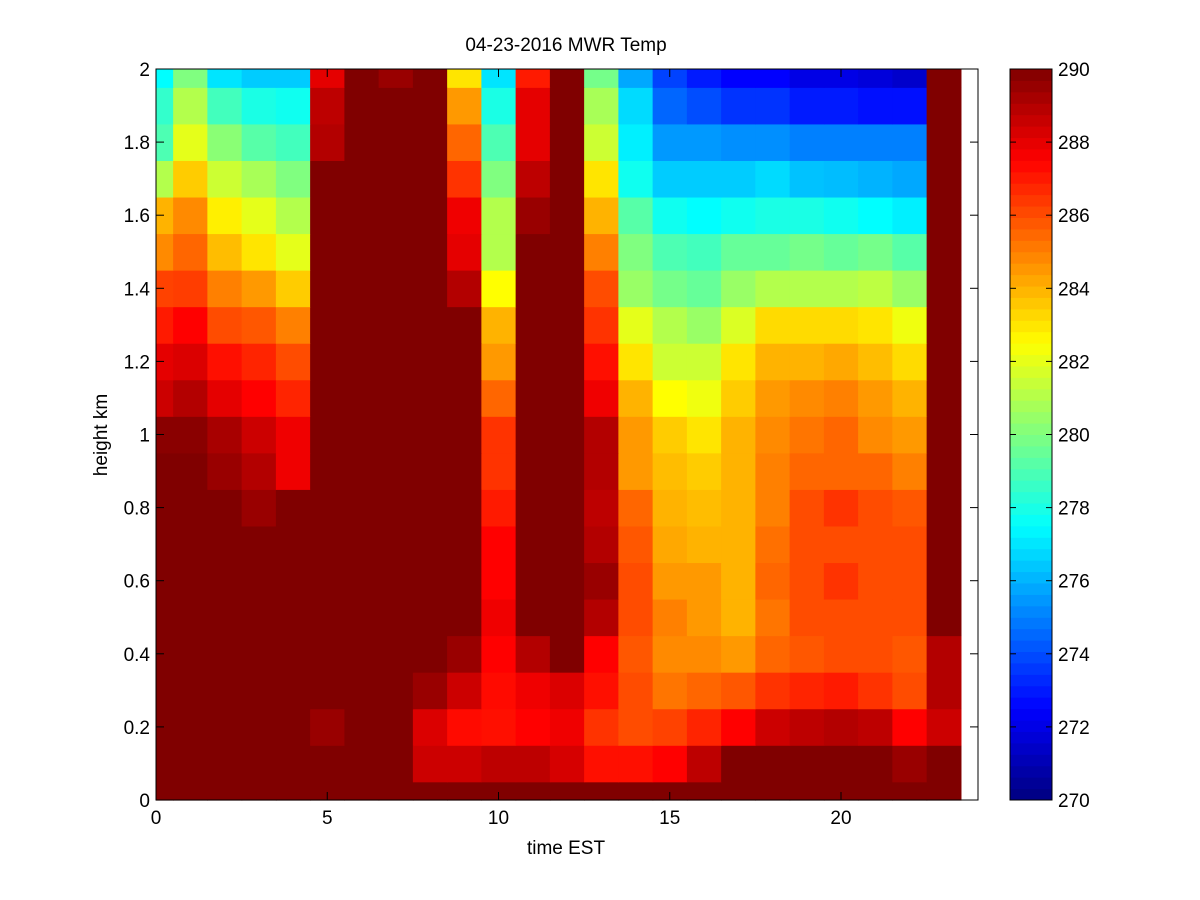 This screenshot has height=900, width=1200. I want to click on y-tick-label: 1, so click(144, 436).